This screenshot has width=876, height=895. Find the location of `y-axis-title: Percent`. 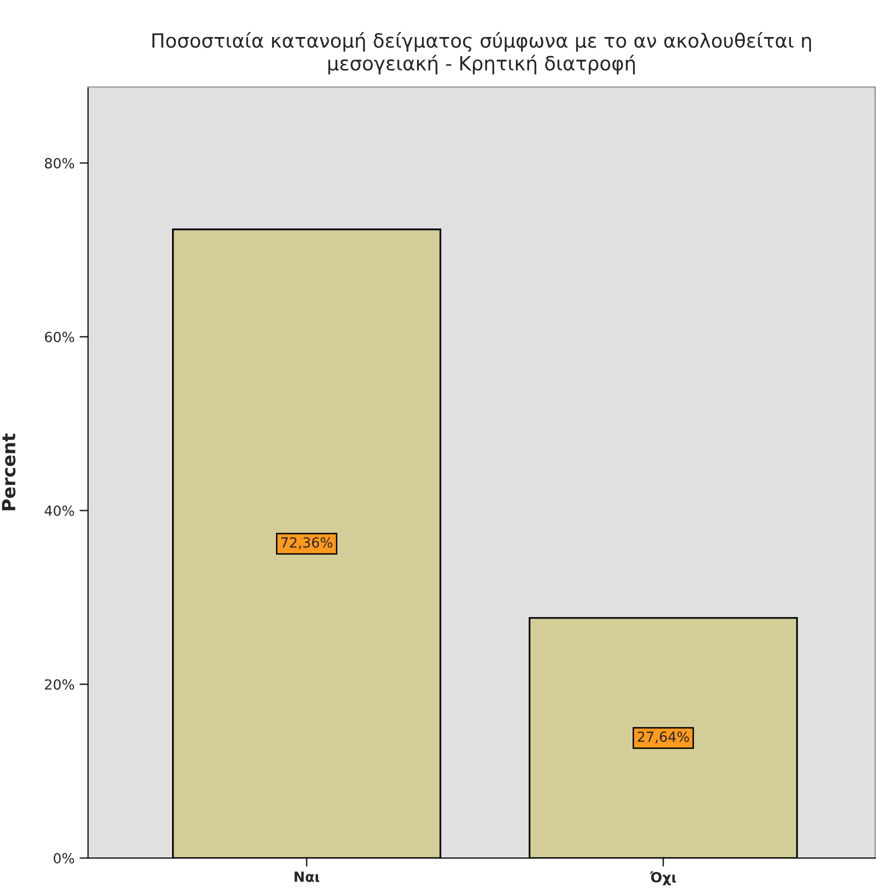

y-axis-title: Percent is located at coordinates (9, 472).